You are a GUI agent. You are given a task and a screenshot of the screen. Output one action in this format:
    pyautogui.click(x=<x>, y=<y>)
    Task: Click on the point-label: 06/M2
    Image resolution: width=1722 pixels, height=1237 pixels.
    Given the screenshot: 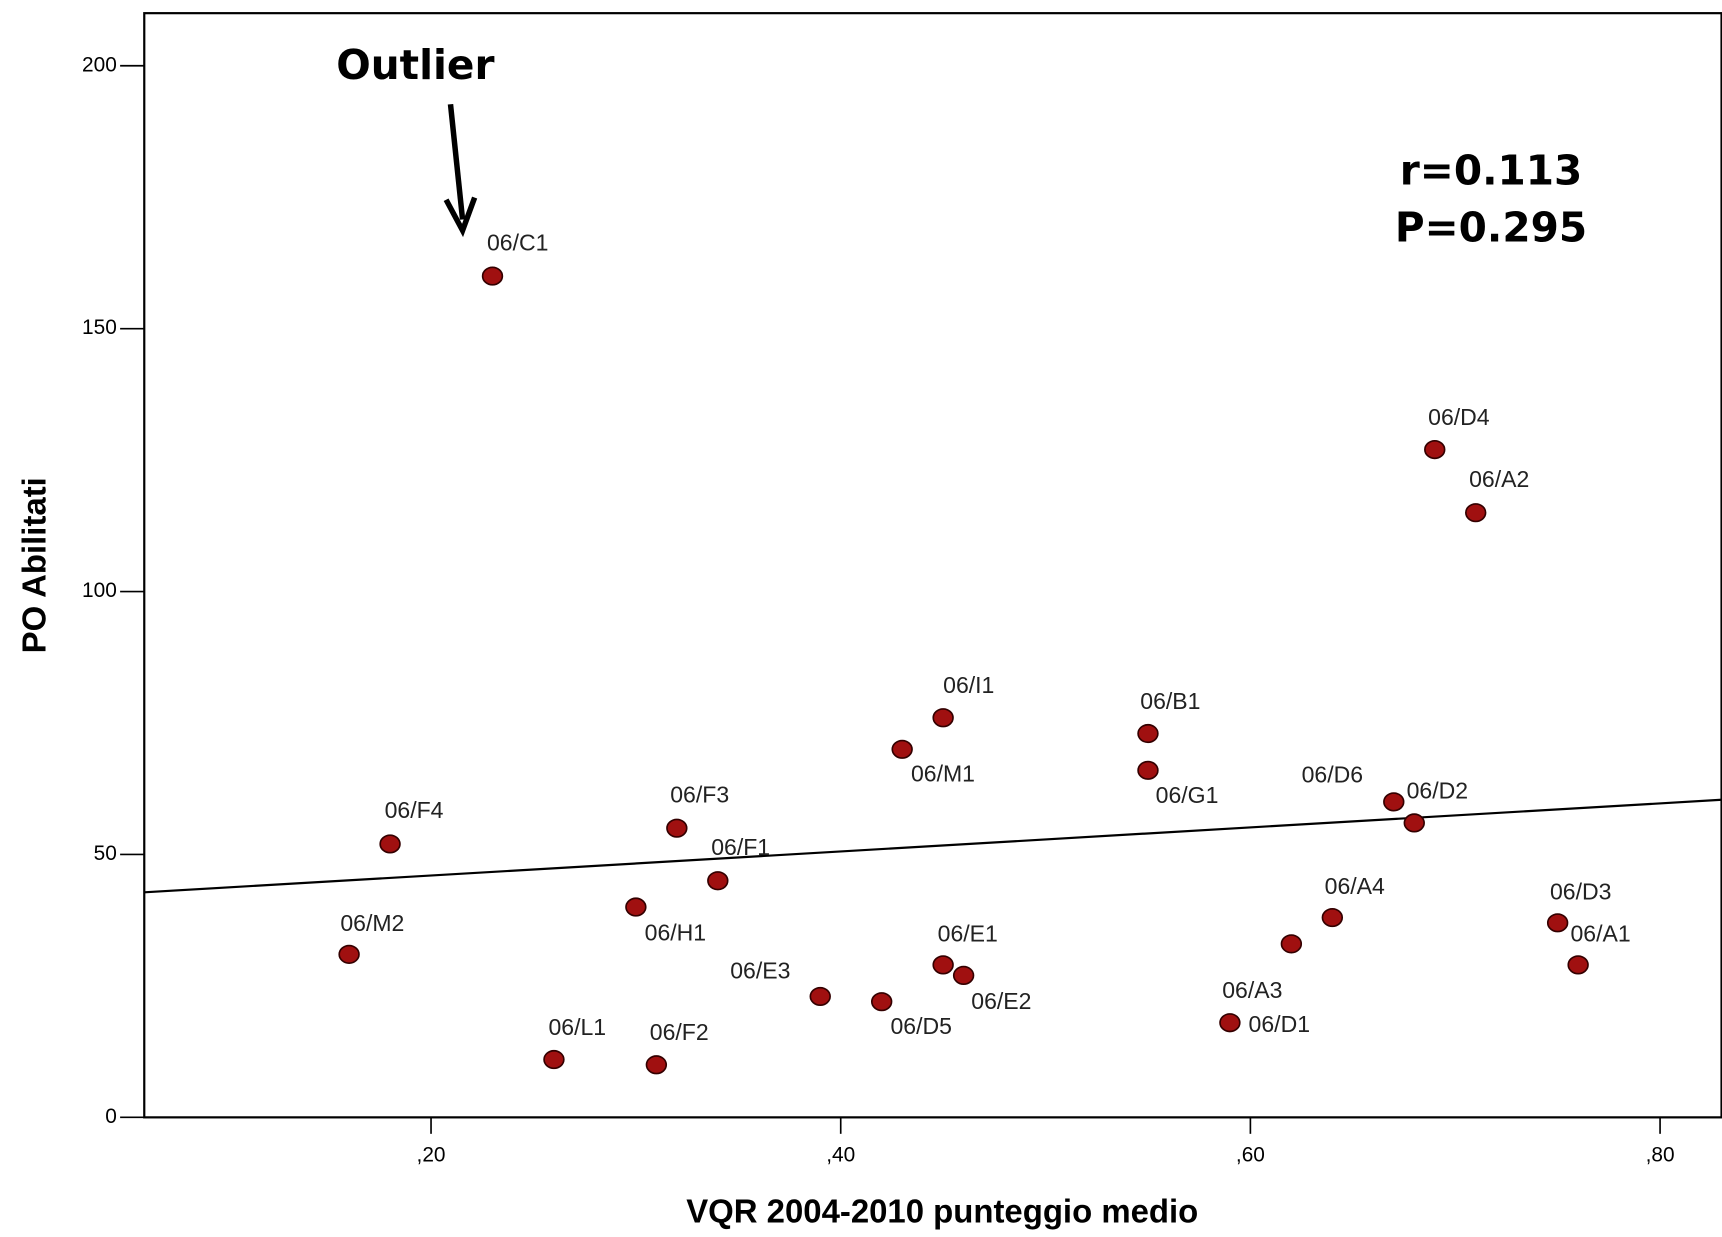 What is the action you would take?
    pyautogui.click(x=372, y=923)
    